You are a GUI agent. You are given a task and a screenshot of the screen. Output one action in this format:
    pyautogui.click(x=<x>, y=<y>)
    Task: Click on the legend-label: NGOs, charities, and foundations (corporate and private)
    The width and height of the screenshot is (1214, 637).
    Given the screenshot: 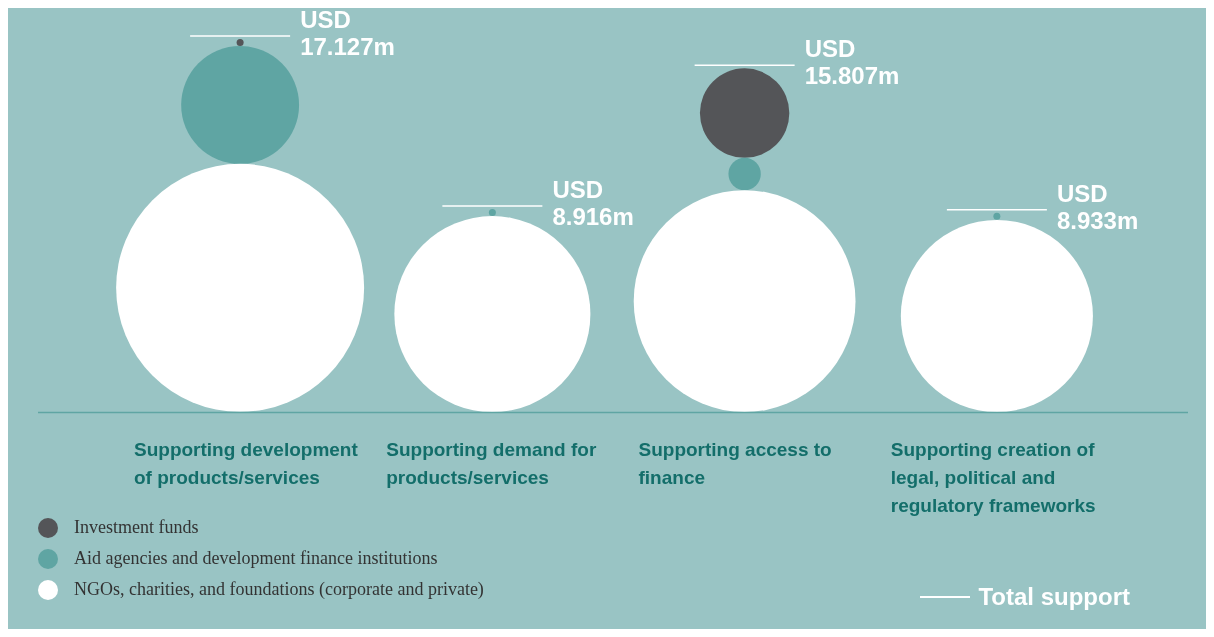 What is the action you would take?
    pyautogui.click(x=279, y=589)
    